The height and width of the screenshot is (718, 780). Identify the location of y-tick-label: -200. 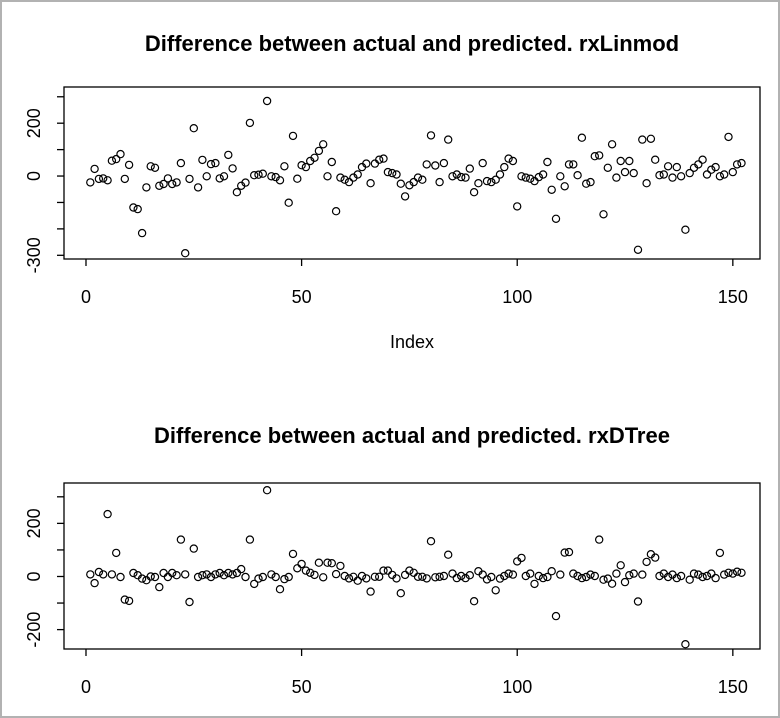
(34, 630).